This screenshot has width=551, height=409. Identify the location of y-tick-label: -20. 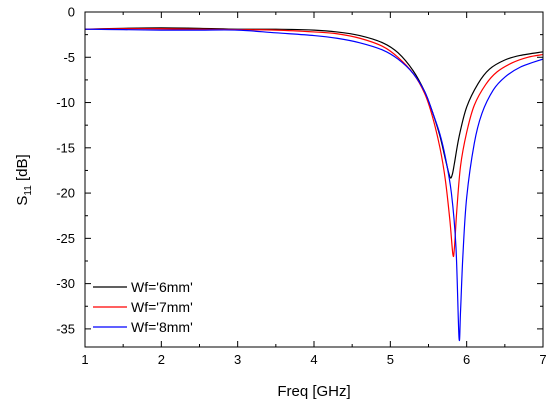
(65, 193).